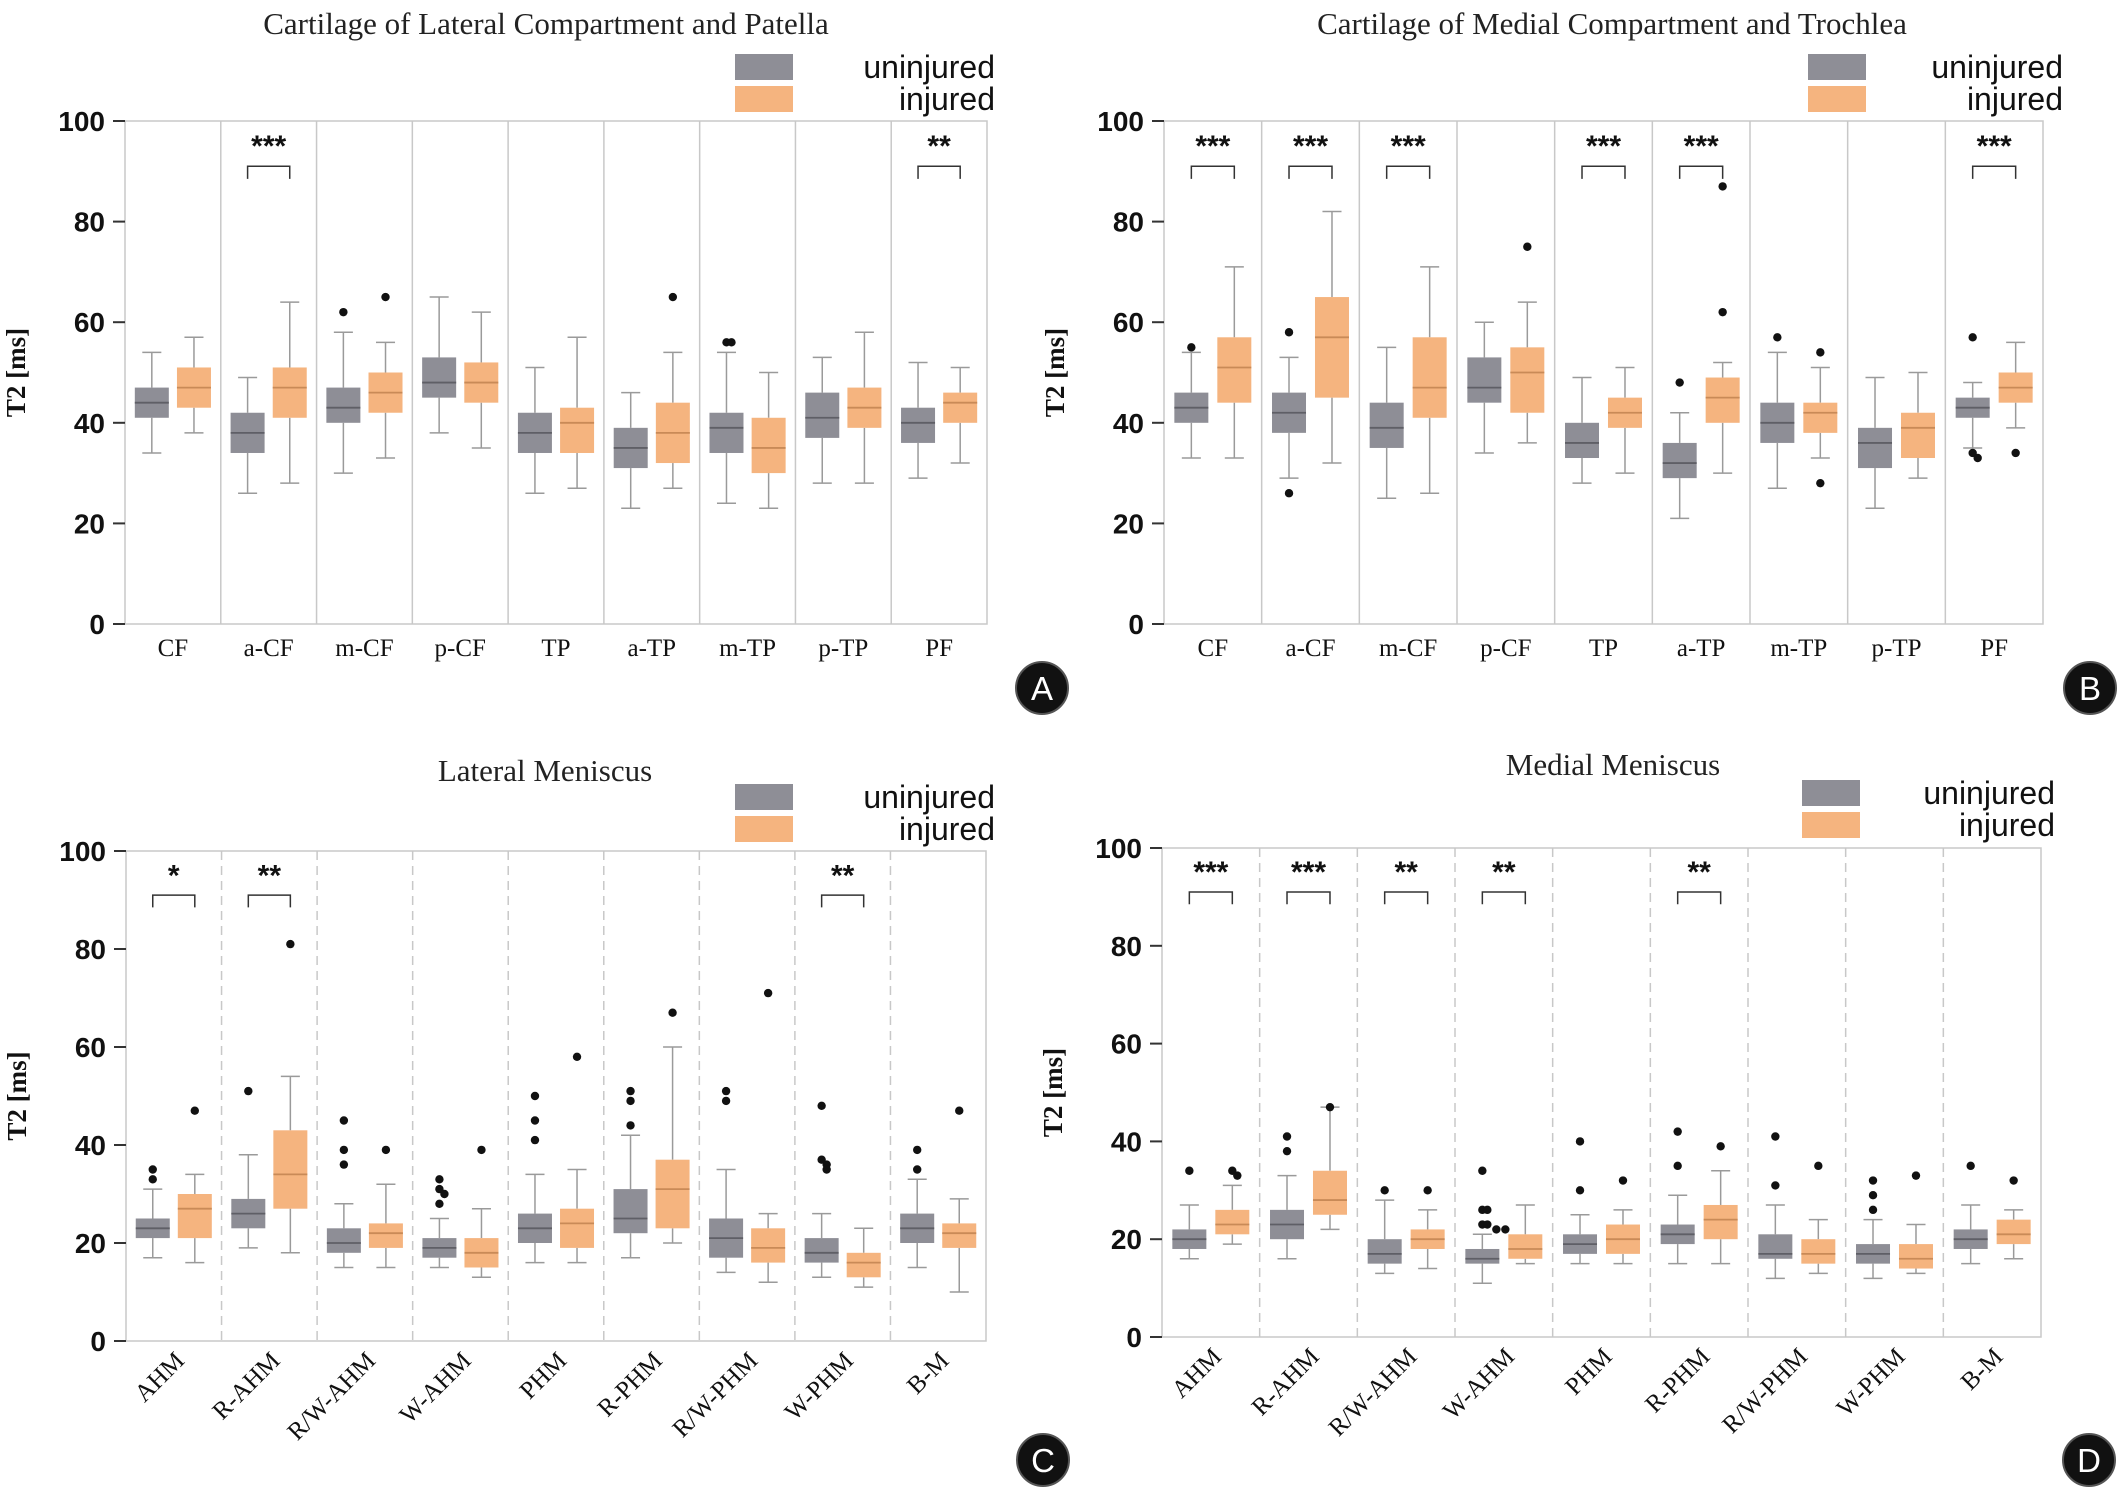 This screenshot has height=1491, width=2128. Describe the element at coordinates (1722, 328) in the screenshot. I see `box-injured-a-TP` at that location.